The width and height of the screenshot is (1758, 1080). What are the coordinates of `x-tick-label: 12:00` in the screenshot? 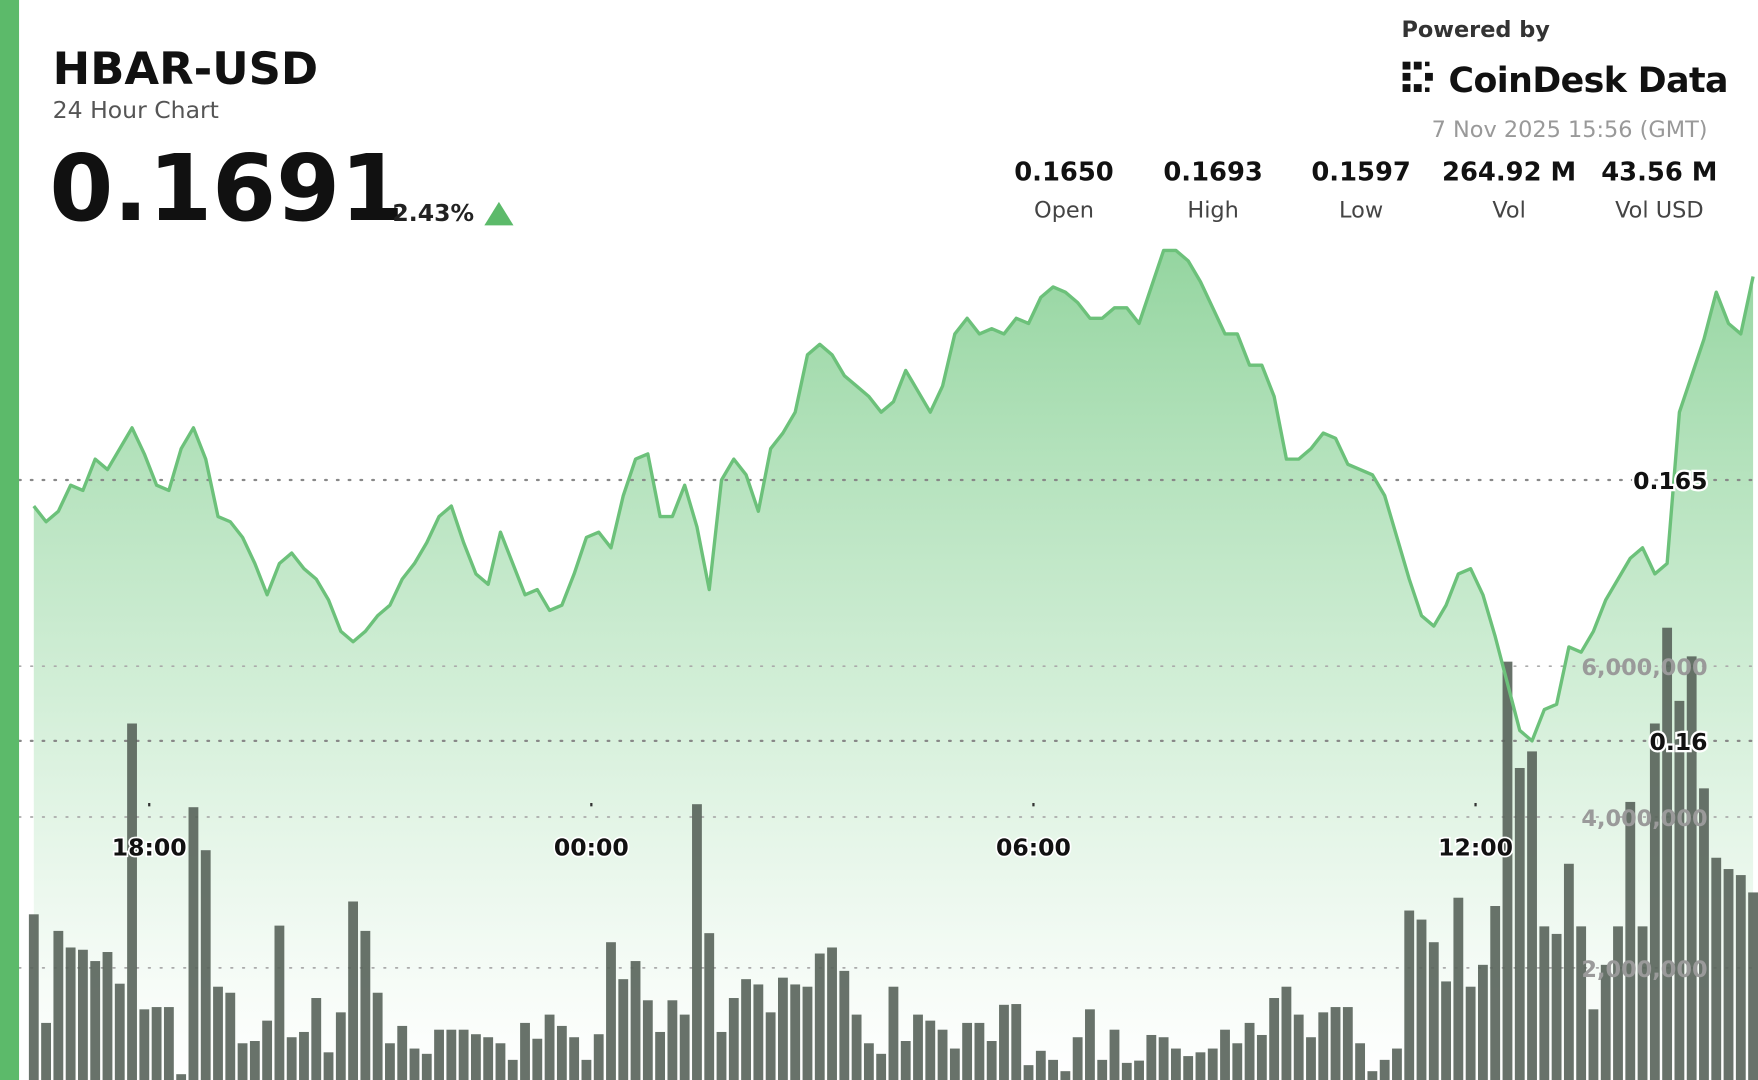 It's located at (1475, 848).